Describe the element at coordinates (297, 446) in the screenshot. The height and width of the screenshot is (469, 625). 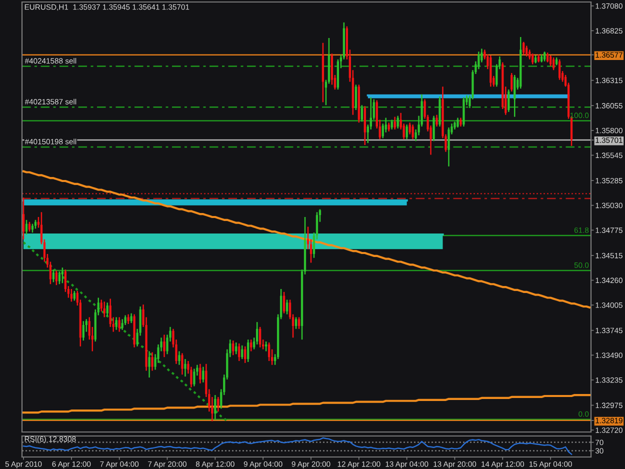
I see `line-series` at that location.